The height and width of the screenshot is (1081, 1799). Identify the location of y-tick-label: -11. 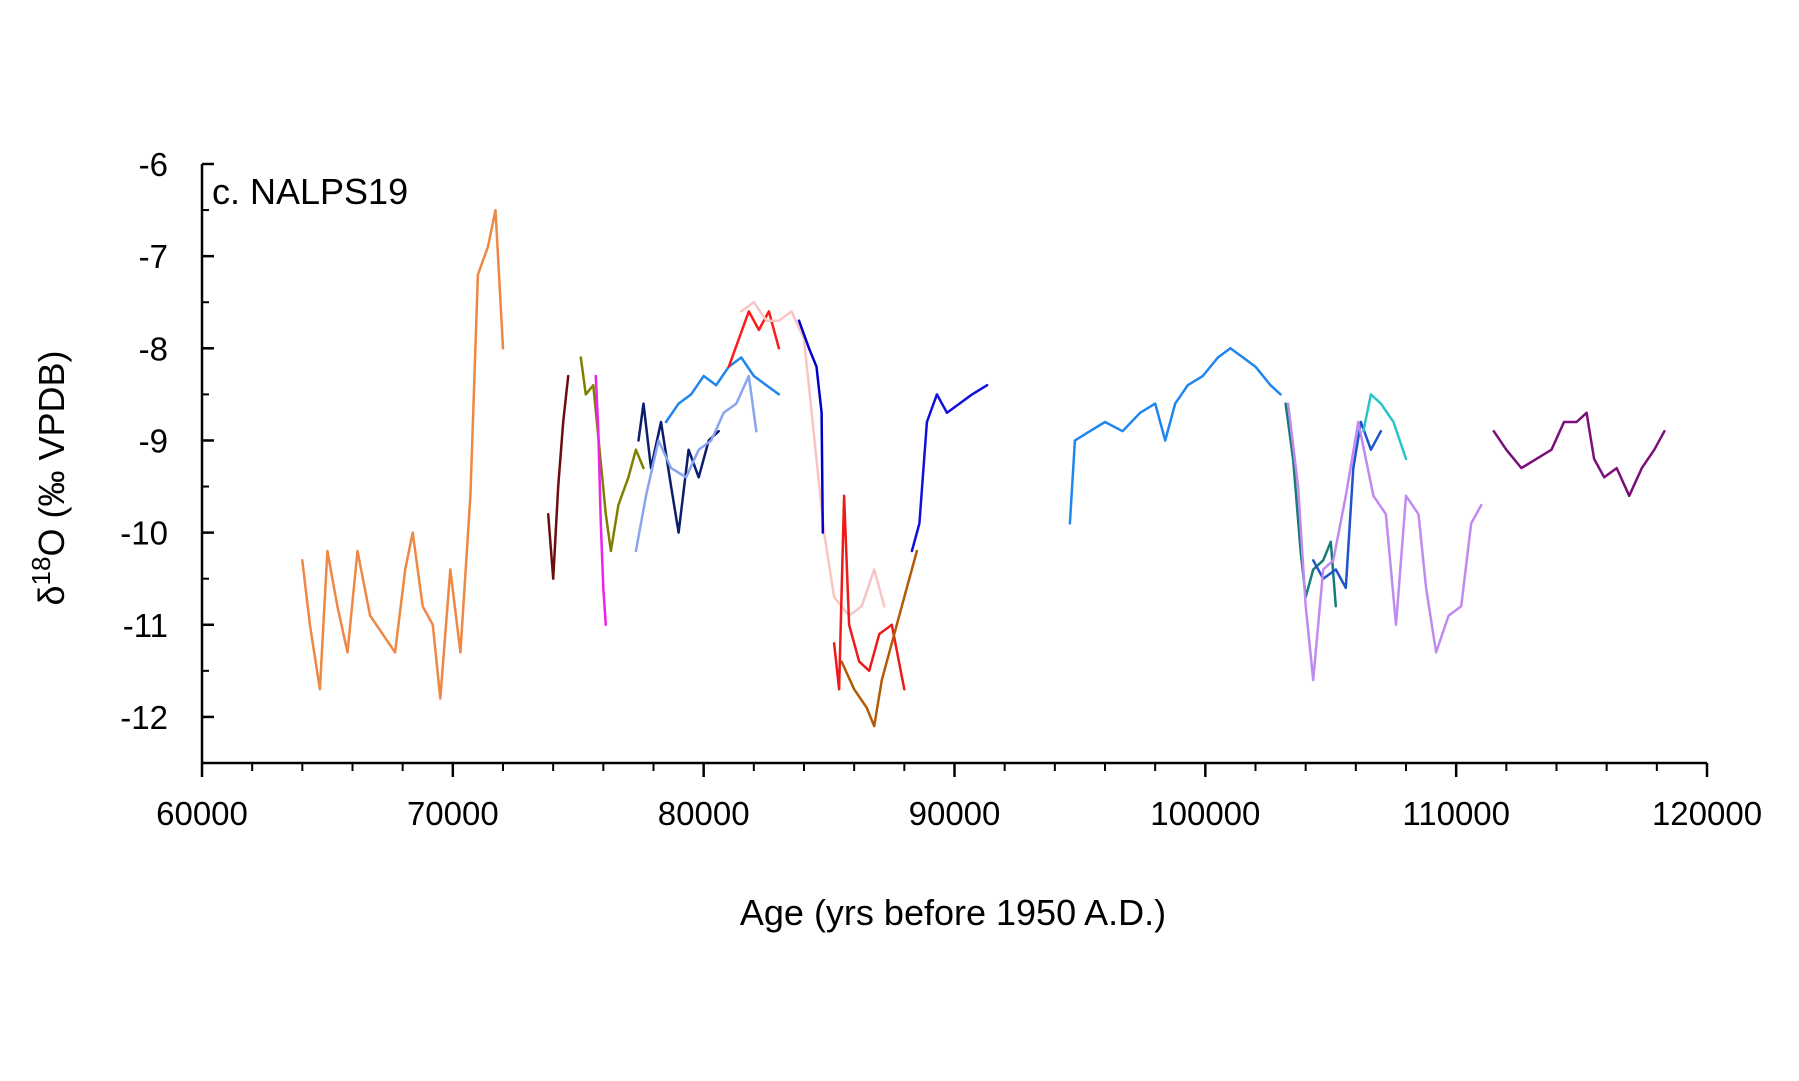
(145, 625).